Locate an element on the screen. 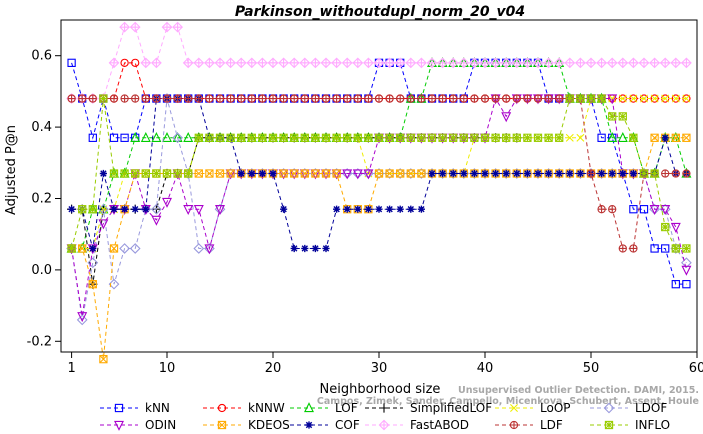 This screenshot has width=703, height=434. y-axis: -0.2 0.0 0.2 0.4 0.6 is located at coordinates (44, 199).